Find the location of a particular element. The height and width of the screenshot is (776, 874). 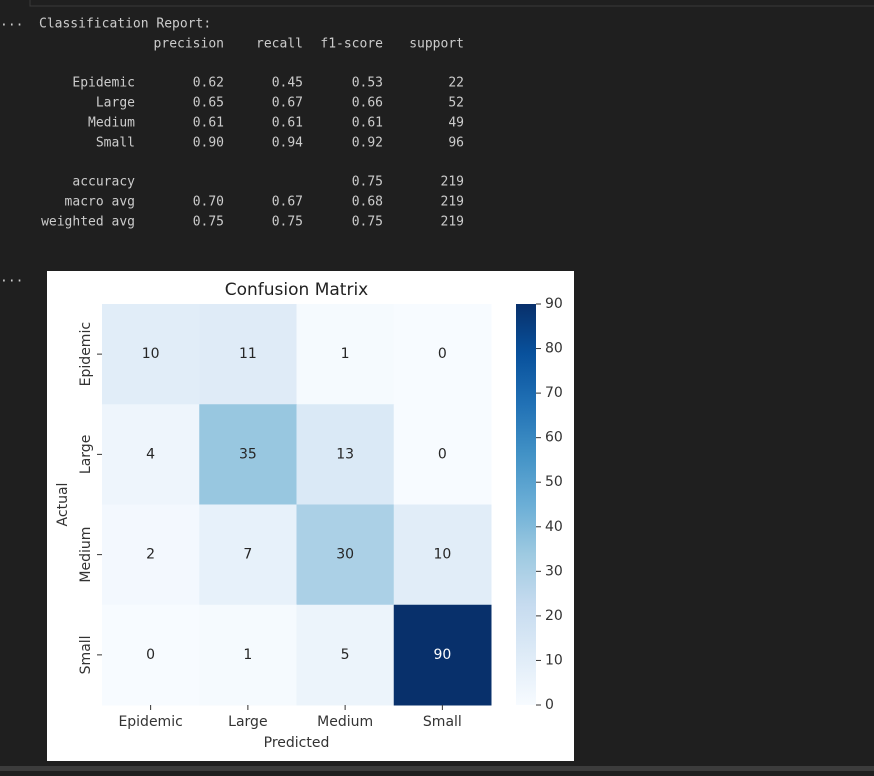

cell-annotation: 11 is located at coordinates (248, 354).